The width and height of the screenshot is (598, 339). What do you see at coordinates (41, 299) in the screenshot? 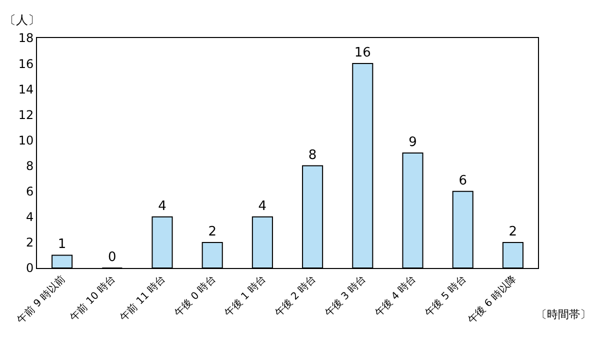
I see `x-tick-label: 午前 9 時以前` at bounding box center [41, 299].